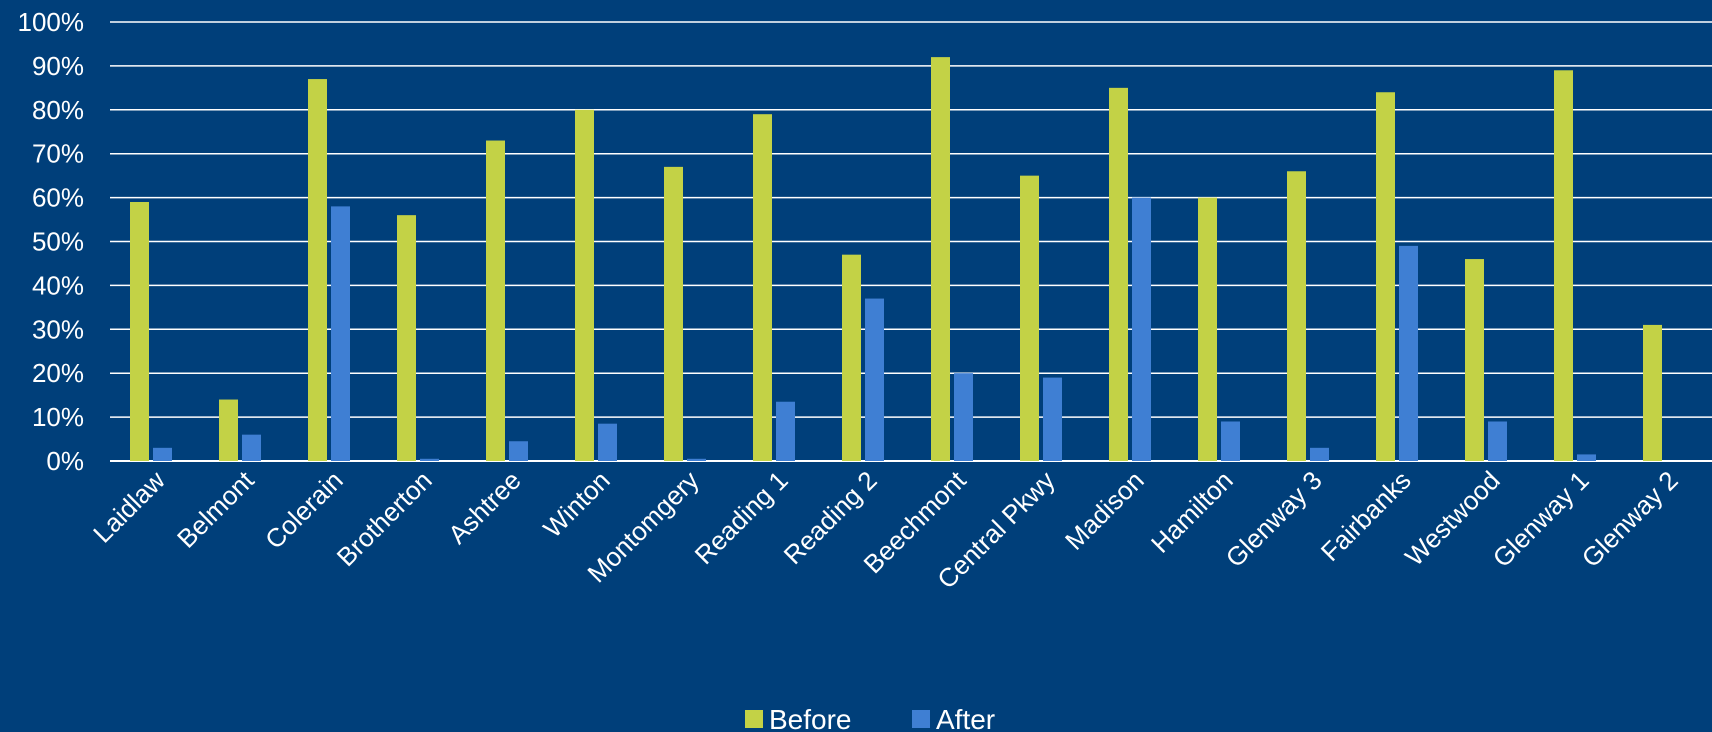 The width and height of the screenshot is (1712, 732). I want to click on y-axis-ticks: 0% 10% 20% 30% 40% 50% 60% 70% 80% 90% 100%, so click(51, 241).